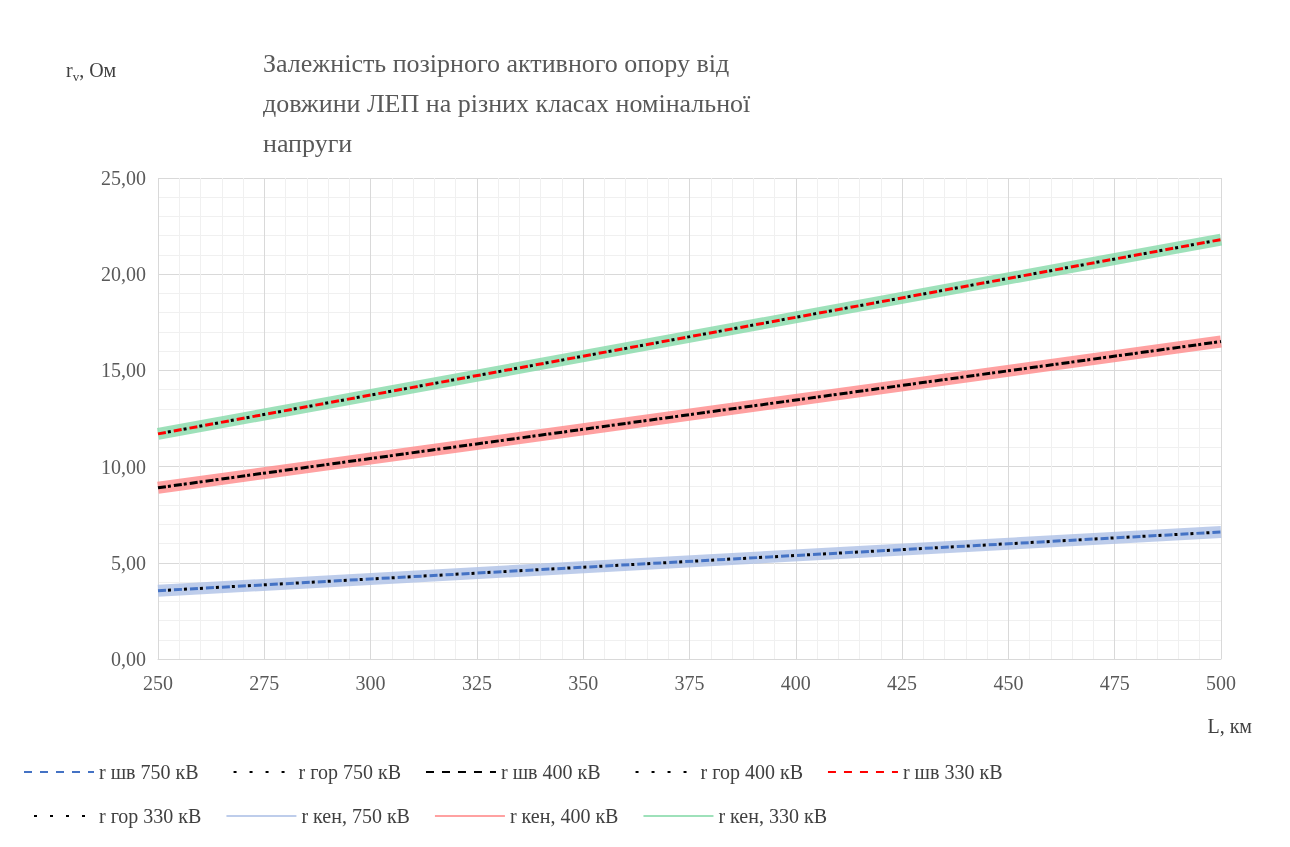 This screenshot has width=1290, height=847. What do you see at coordinates (123, 370) in the screenshot?
I see `y-tick-label: 15,00` at bounding box center [123, 370].